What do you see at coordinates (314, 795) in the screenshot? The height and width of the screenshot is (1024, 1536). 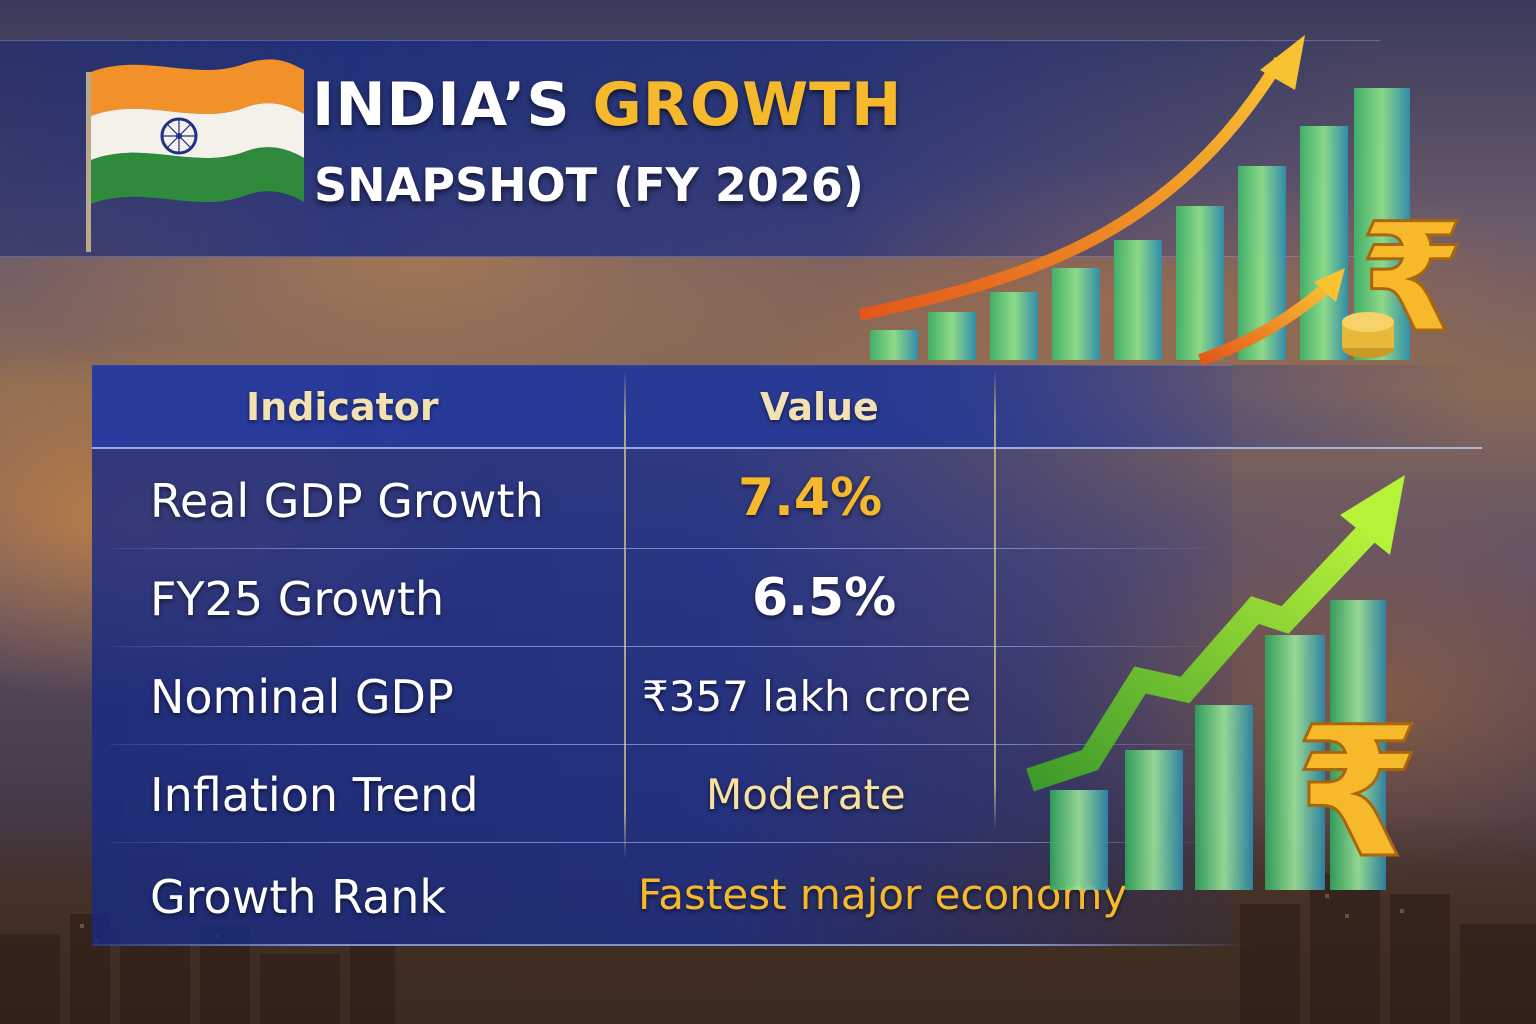 I see `indicator-cell: Inflation Trend` at bounding box center [314, 795].